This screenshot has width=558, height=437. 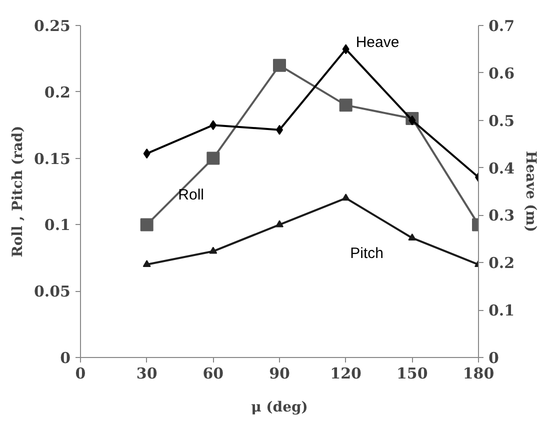 What do you see at coordinates (501, 26) in the screenshot?
I see `y2-tick-label: 0.7` at bounding box center [501, 26].